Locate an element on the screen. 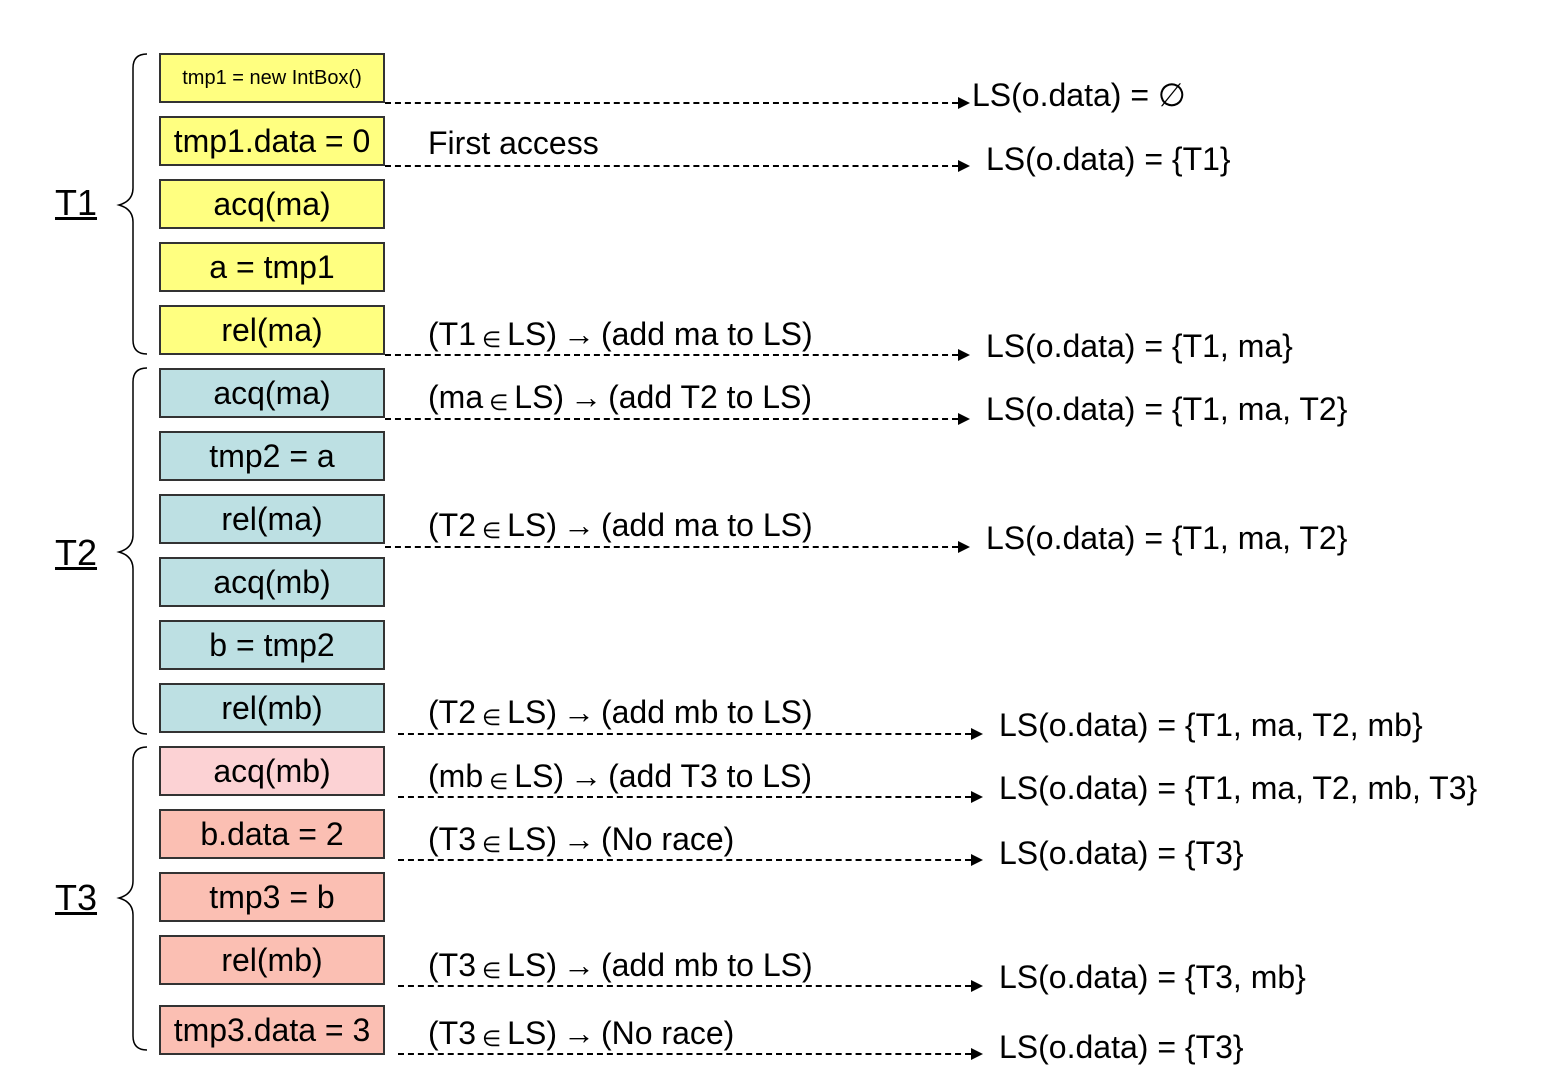 Image resolution: width=1566 pixels, height=1086 pixels. thread-label-t1: T1 is located at coordinates (76, 202).